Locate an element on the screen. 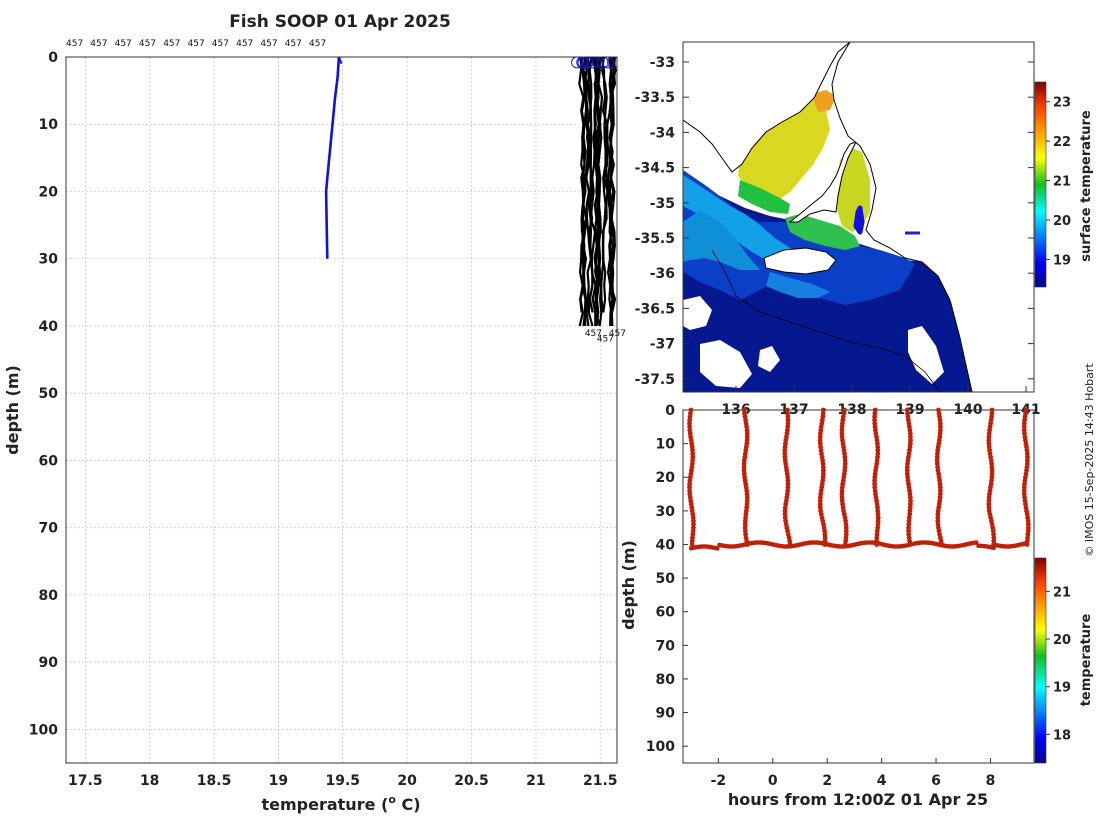 The height and width of the screenshot is (820, 1100). profile-y-tick-label: 90 is located at coordinates (49, 663).